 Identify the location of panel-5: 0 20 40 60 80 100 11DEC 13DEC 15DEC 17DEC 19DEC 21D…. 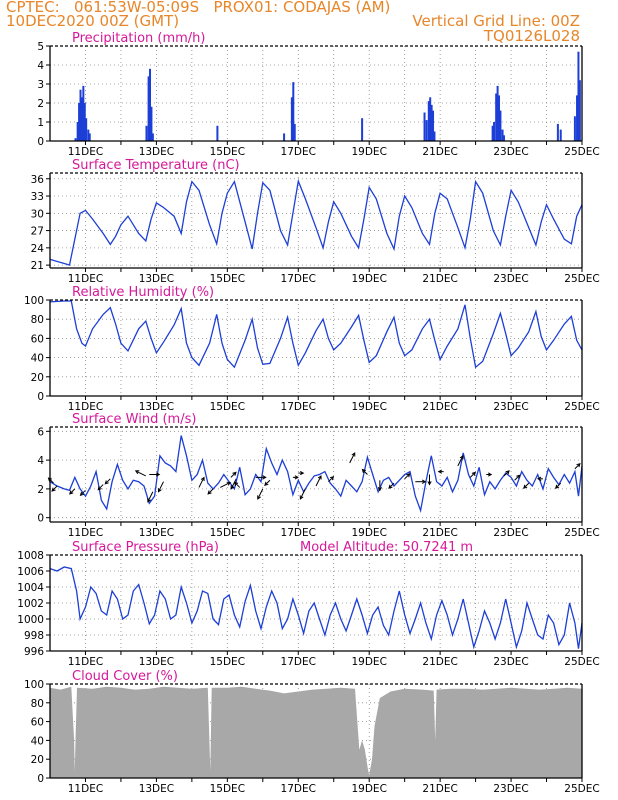
(312, 732).